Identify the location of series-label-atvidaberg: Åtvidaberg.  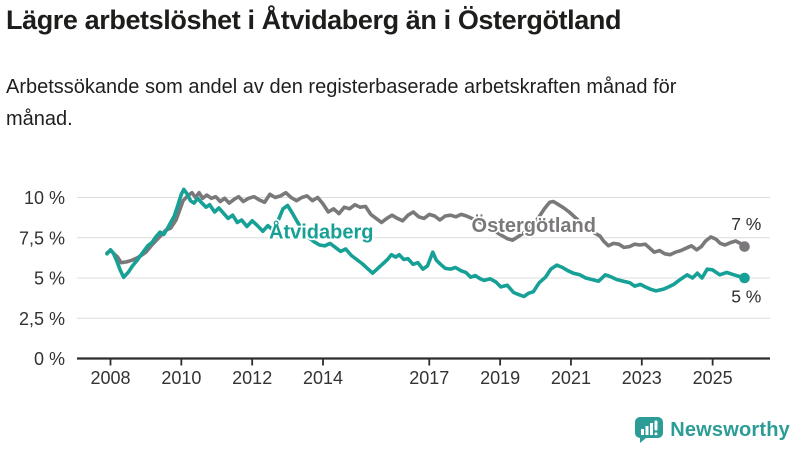
(321, 231).